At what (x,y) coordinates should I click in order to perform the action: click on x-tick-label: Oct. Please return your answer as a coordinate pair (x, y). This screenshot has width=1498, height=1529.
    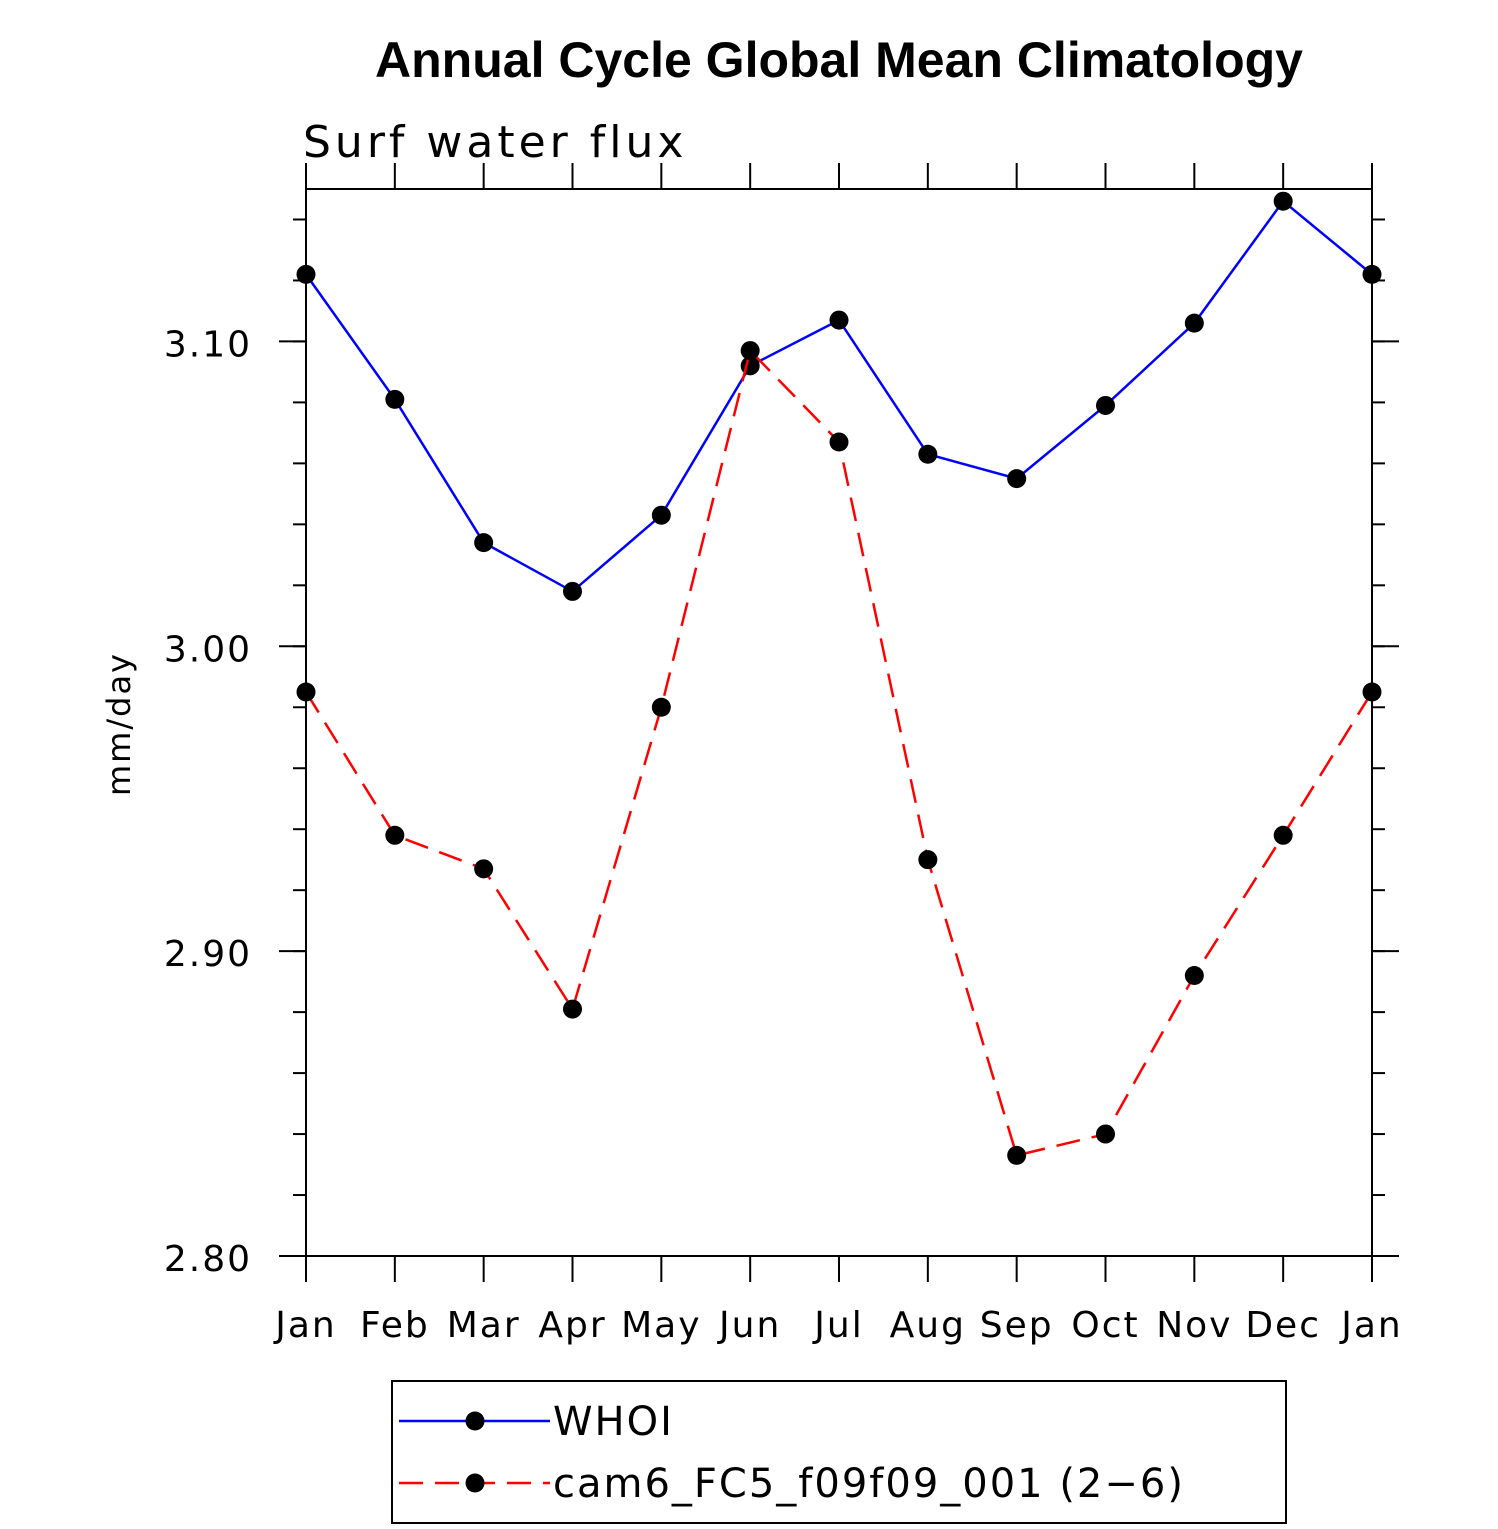
    Looking at the image, I should click on (1105, 1325).